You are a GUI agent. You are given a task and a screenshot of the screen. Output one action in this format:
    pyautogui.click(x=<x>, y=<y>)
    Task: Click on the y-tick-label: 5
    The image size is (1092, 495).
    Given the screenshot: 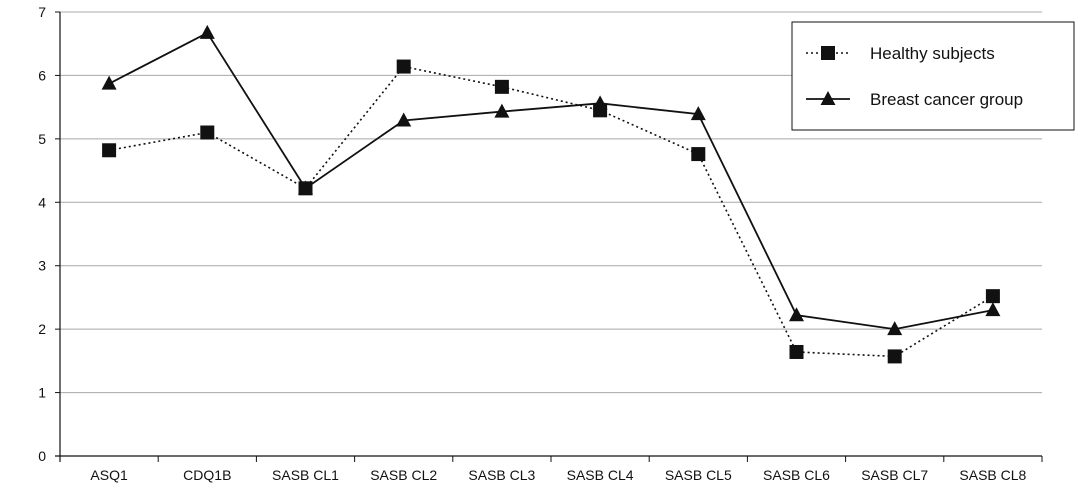 What is the action you would take?
    pyautogui.click(x=42, y=139)
    